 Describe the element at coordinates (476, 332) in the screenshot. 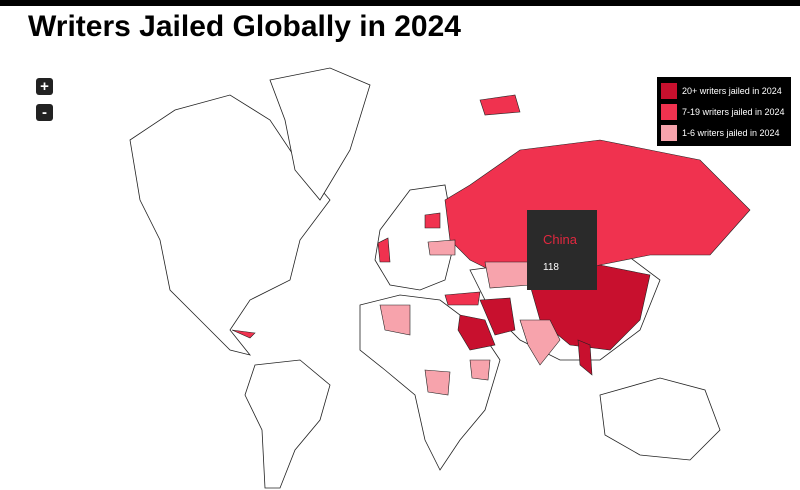

I see `saudi-arabia` at that location.